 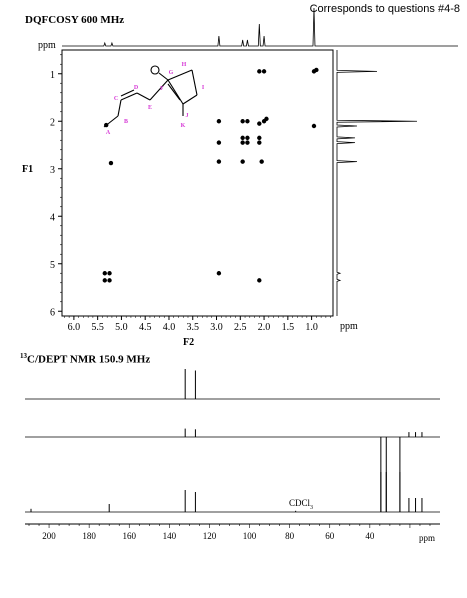 I want to click on f2-tick-label: 2.5, so click(x=240, y=327).